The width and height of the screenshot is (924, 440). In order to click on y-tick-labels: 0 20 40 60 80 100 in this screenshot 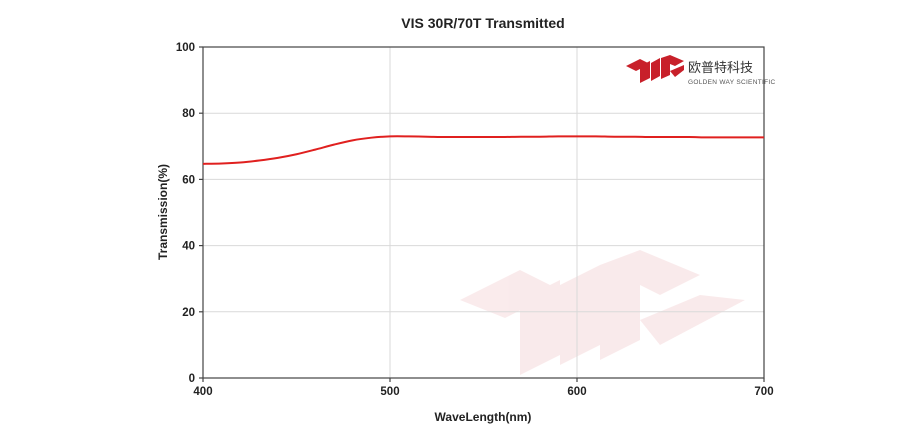, I will do `click(185, 213)`.